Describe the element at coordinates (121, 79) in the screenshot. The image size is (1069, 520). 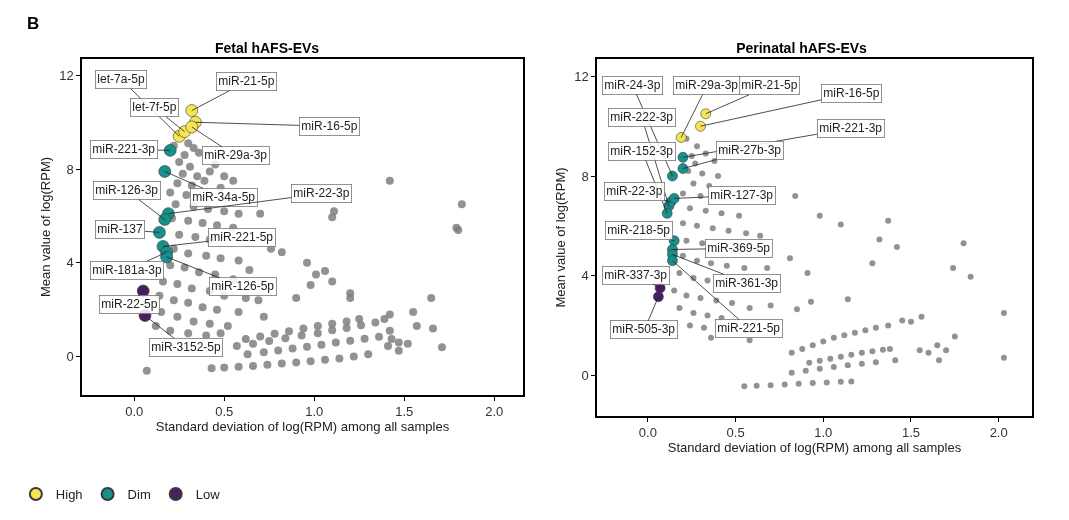
I see `annotation: let-7a-5p` at that location.